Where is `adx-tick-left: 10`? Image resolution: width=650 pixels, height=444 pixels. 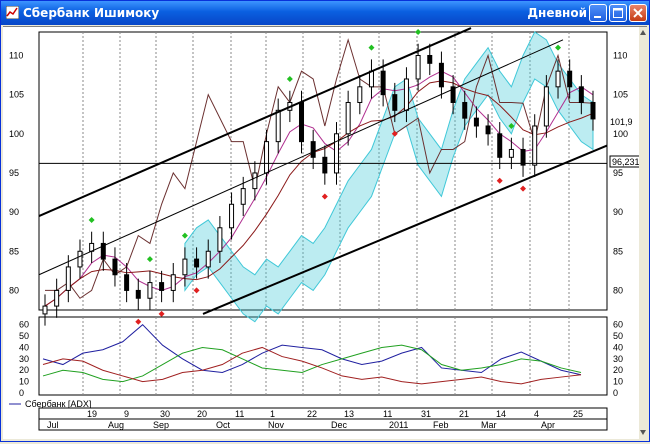 adx-tick-left: 10 is located at coordinates (24, 382).